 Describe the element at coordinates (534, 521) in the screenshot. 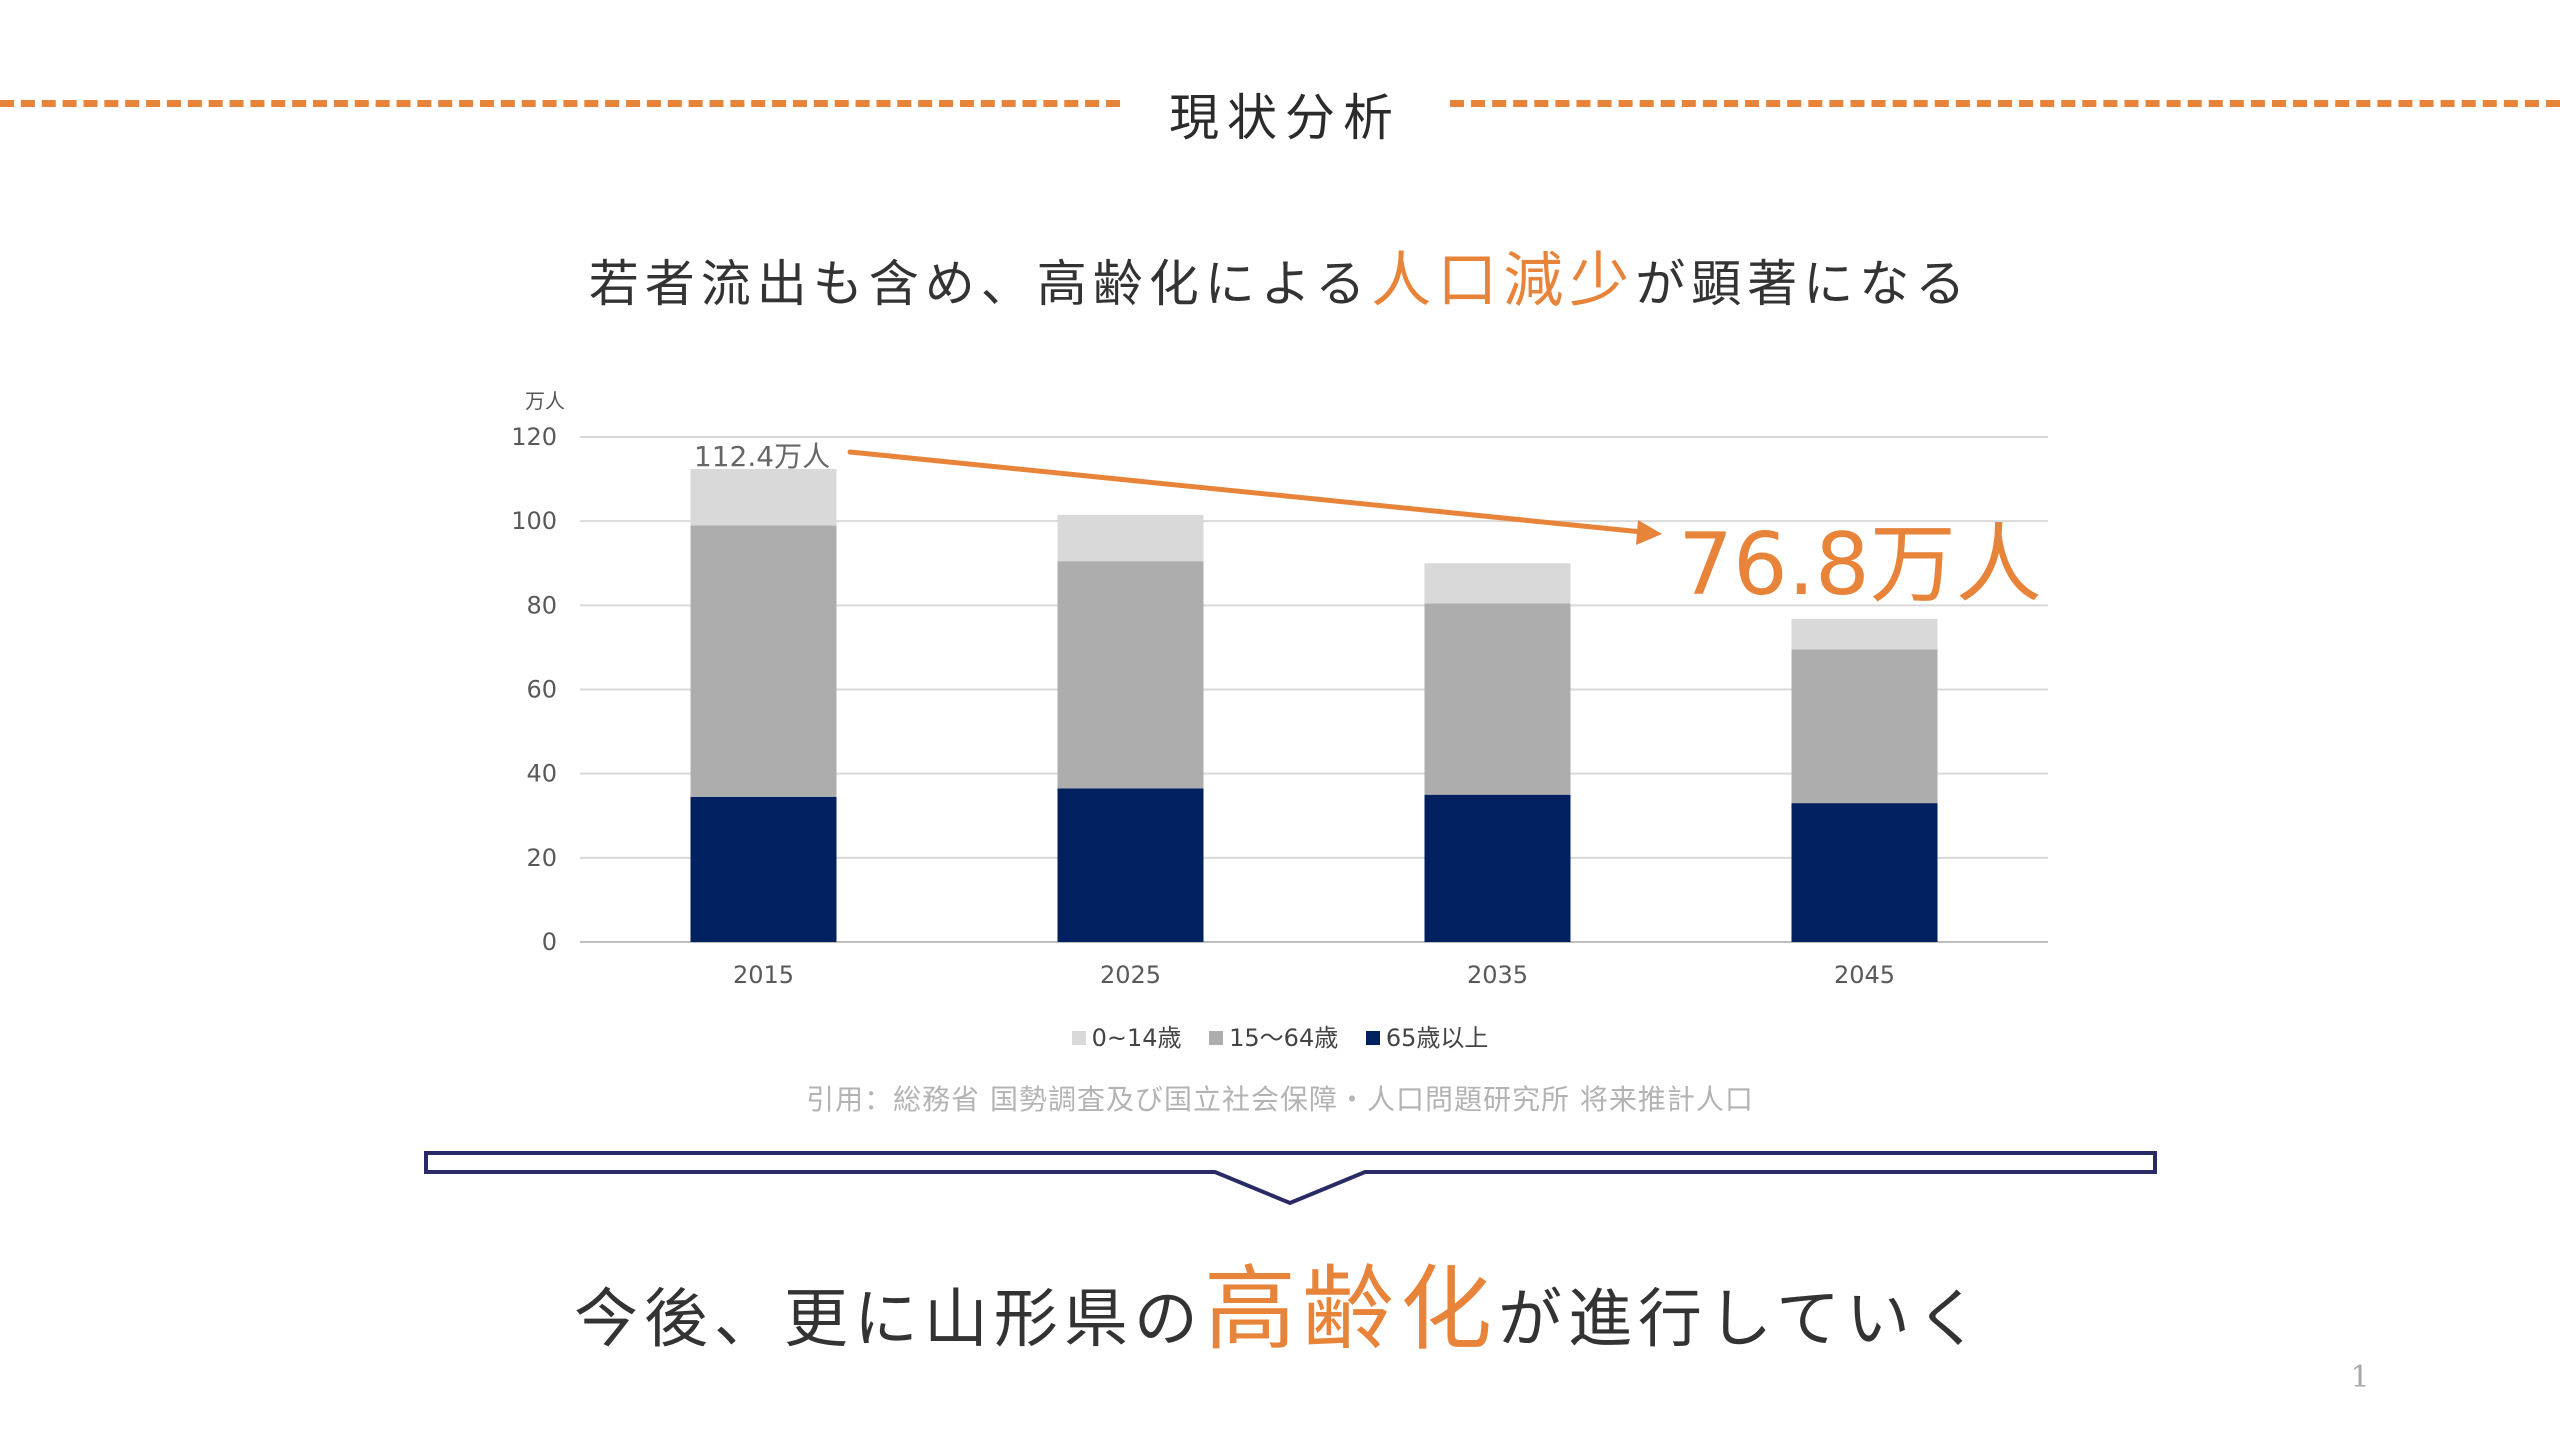

I see `y-tick-label: 100` at that location.